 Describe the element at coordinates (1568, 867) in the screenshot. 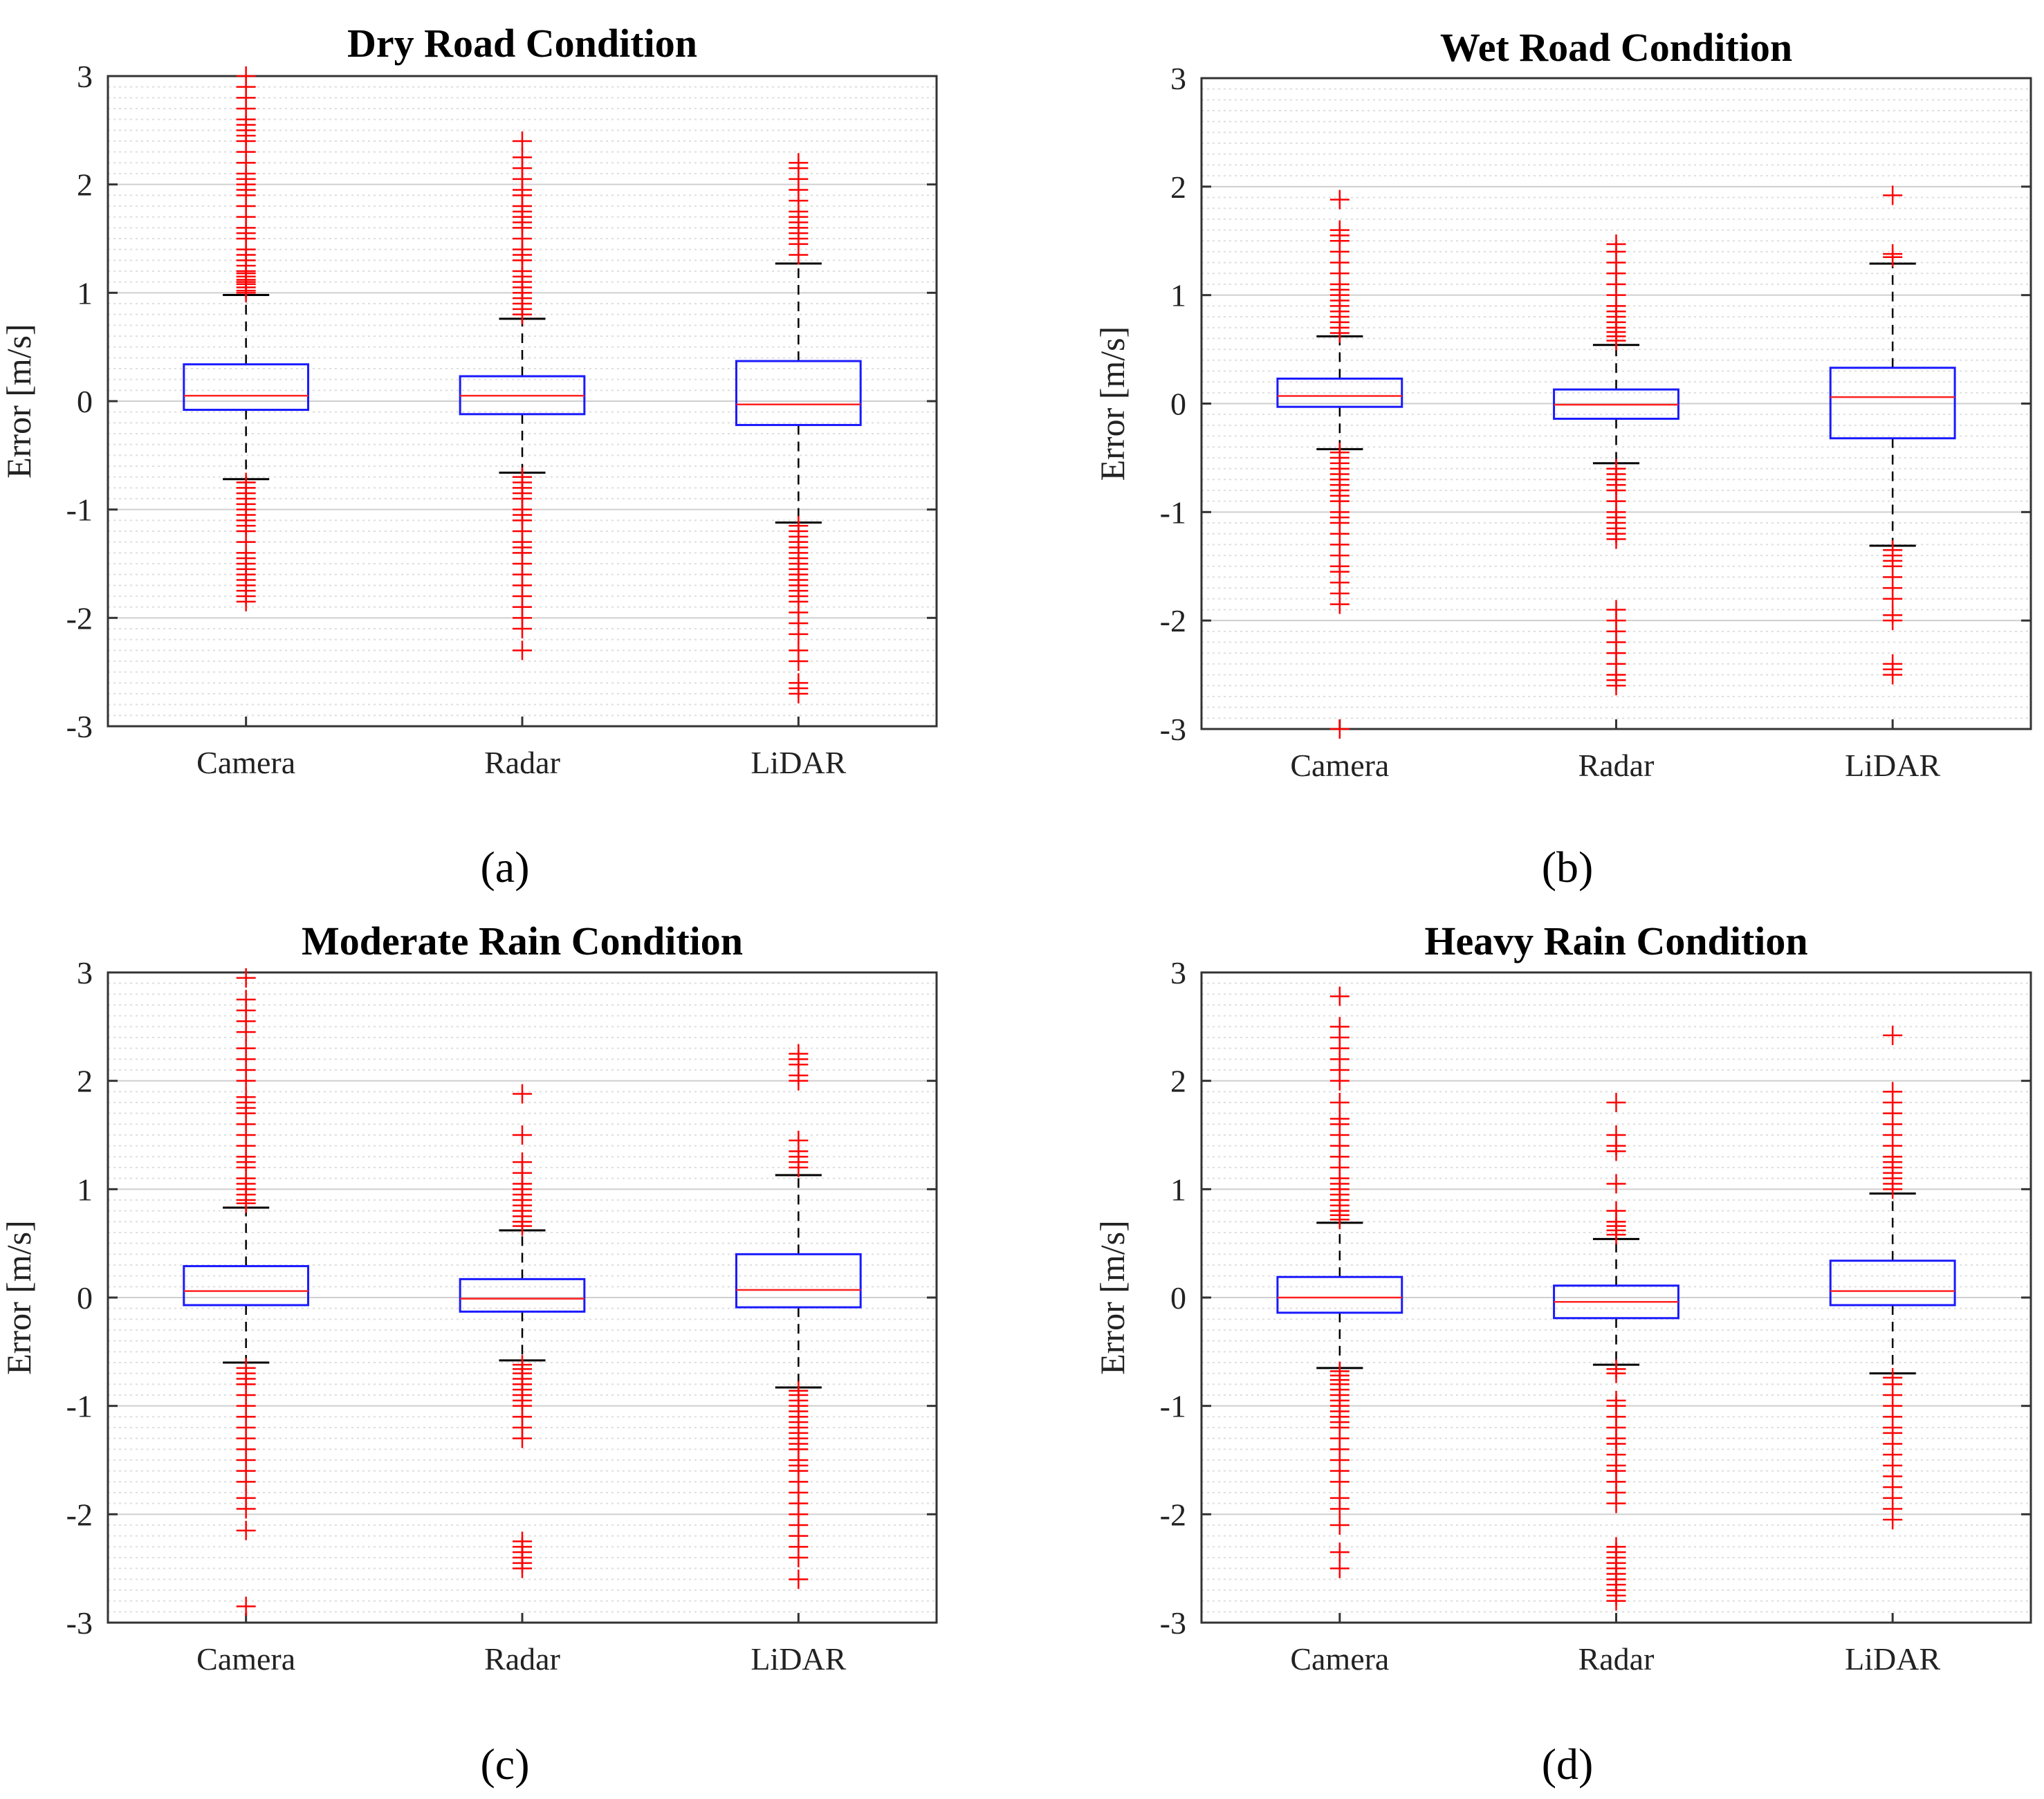

I see `panel-caption: (b)` at that location.